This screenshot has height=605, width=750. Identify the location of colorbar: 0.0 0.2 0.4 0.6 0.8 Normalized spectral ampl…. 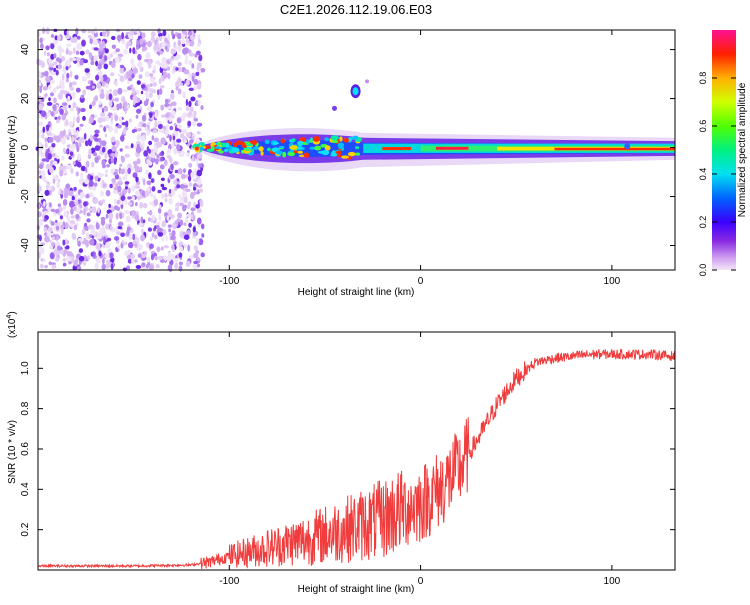
(723, 153).